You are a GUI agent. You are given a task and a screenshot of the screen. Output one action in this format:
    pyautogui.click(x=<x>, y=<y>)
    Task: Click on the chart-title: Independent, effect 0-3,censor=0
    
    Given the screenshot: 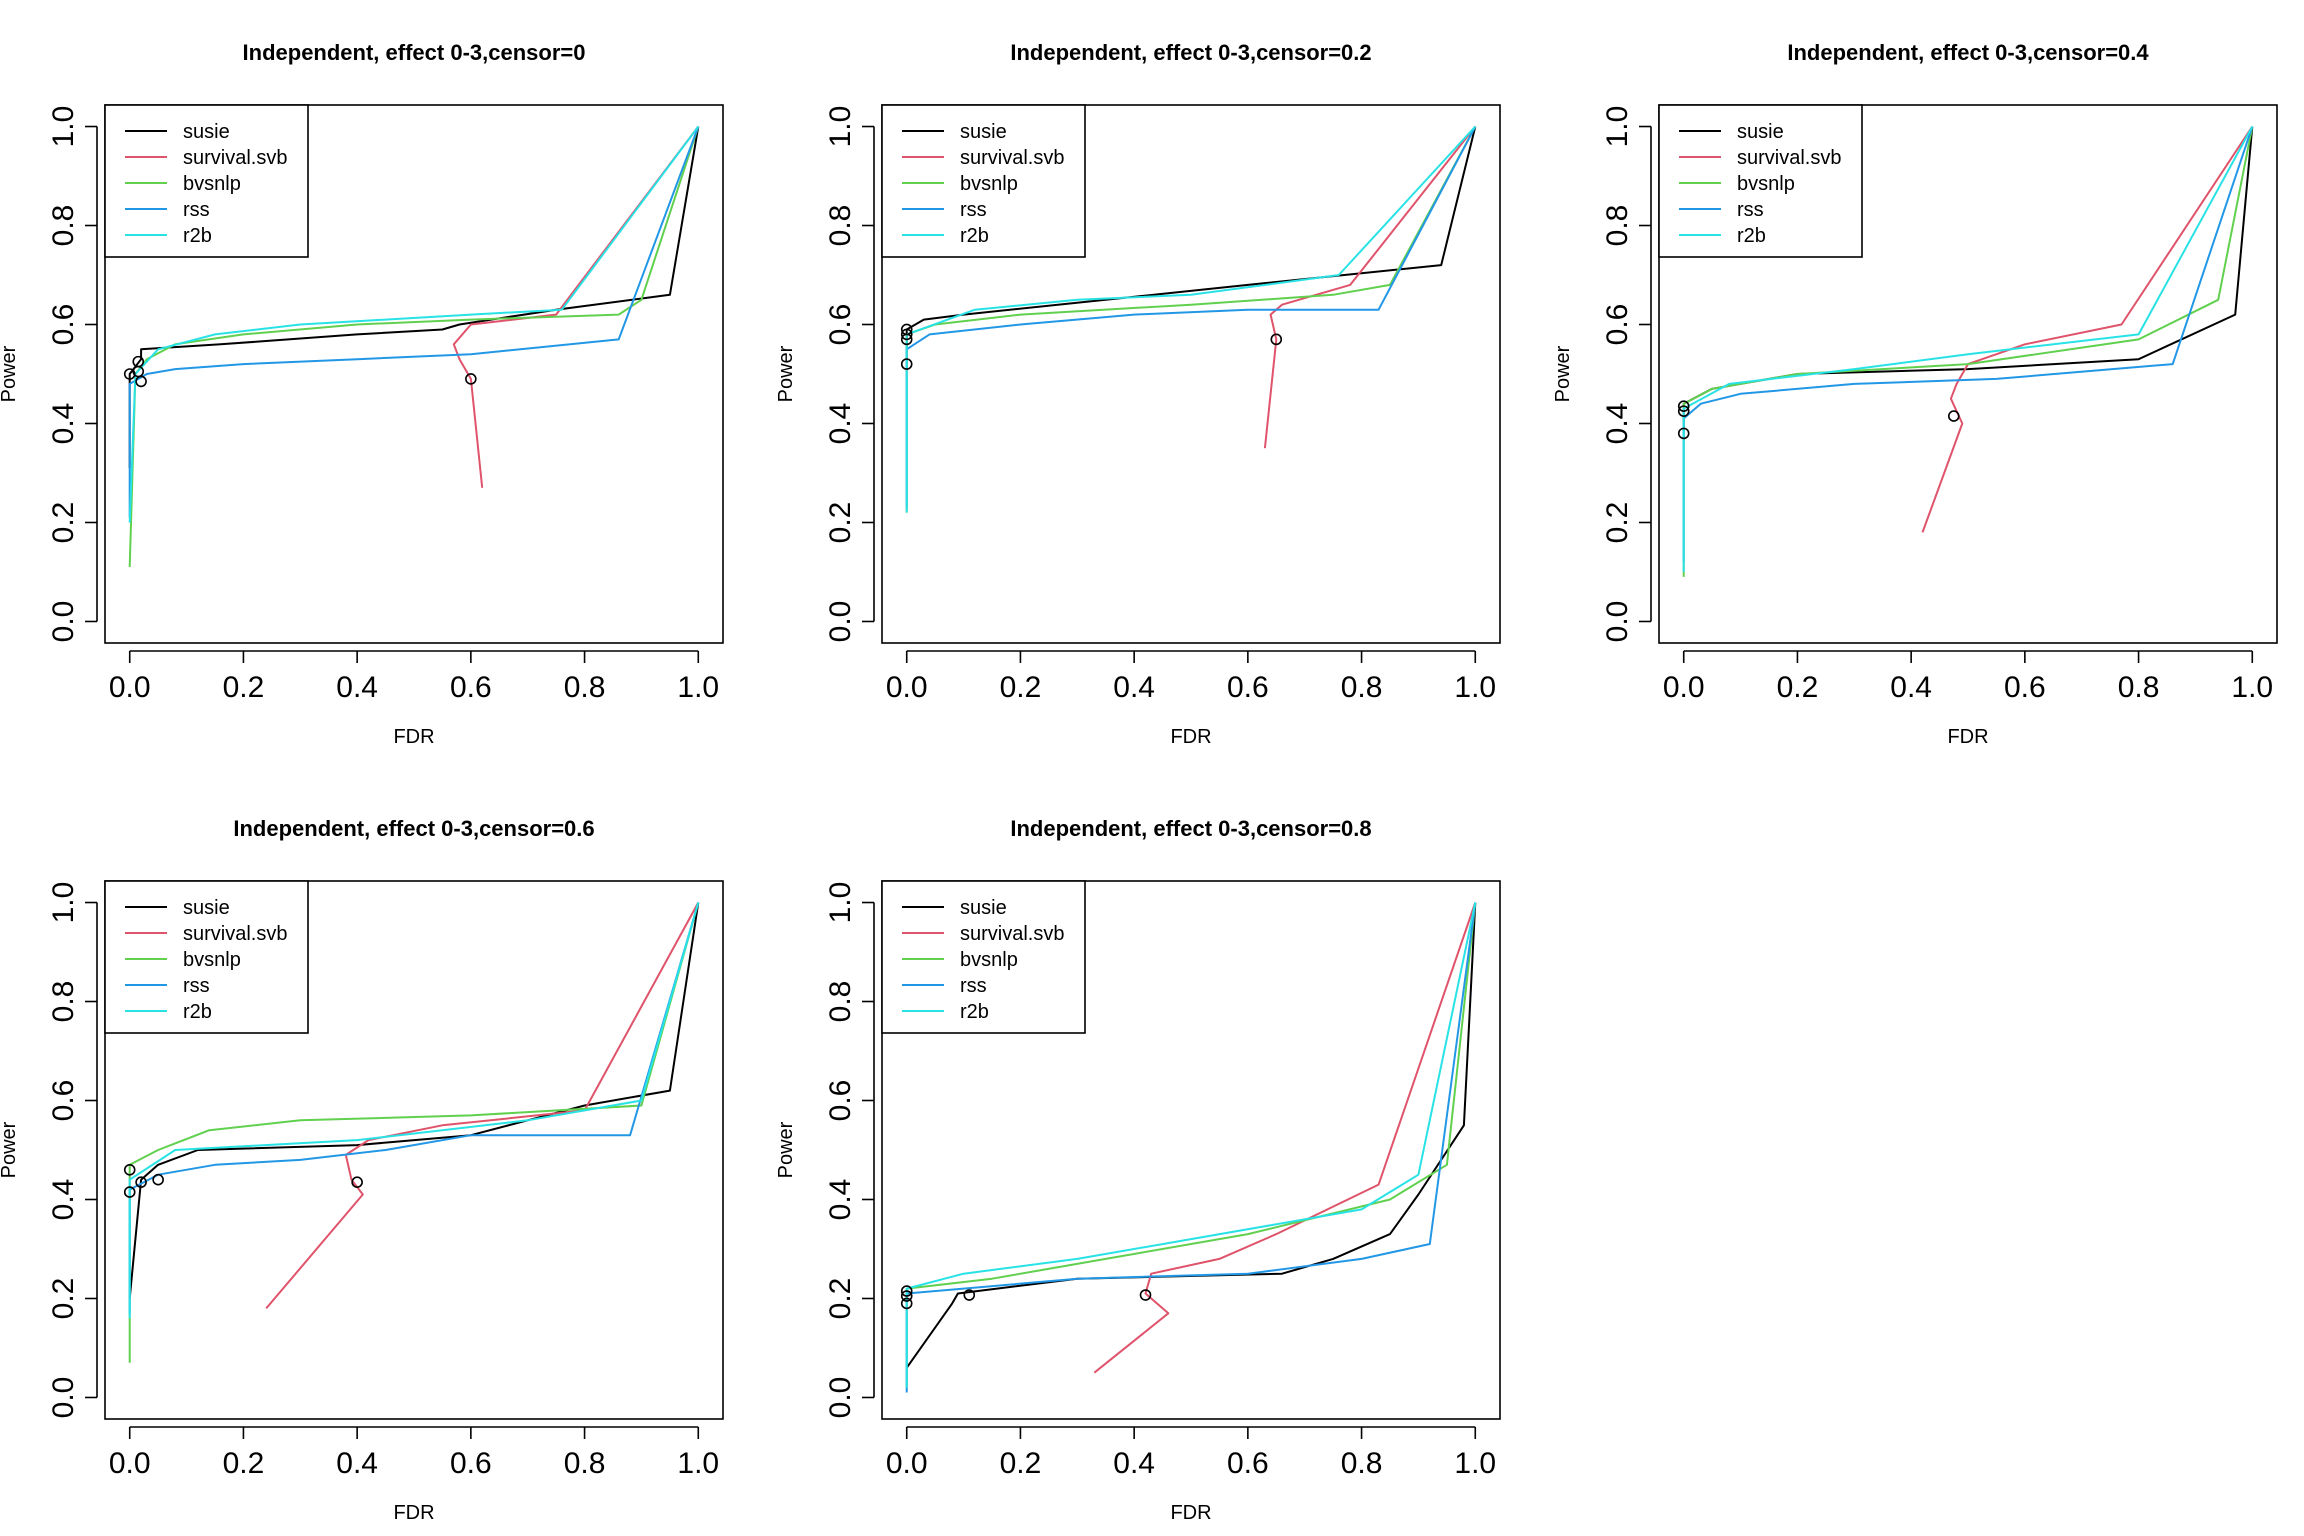 What is the action you would take?
    pyautogui.click(x=414, y=52)
    